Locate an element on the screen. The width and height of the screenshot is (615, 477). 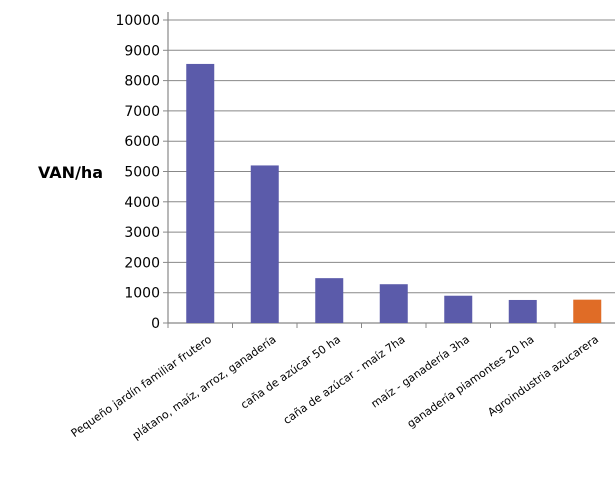
y-tick-label: 2000 is located at coordinates (142, 263).